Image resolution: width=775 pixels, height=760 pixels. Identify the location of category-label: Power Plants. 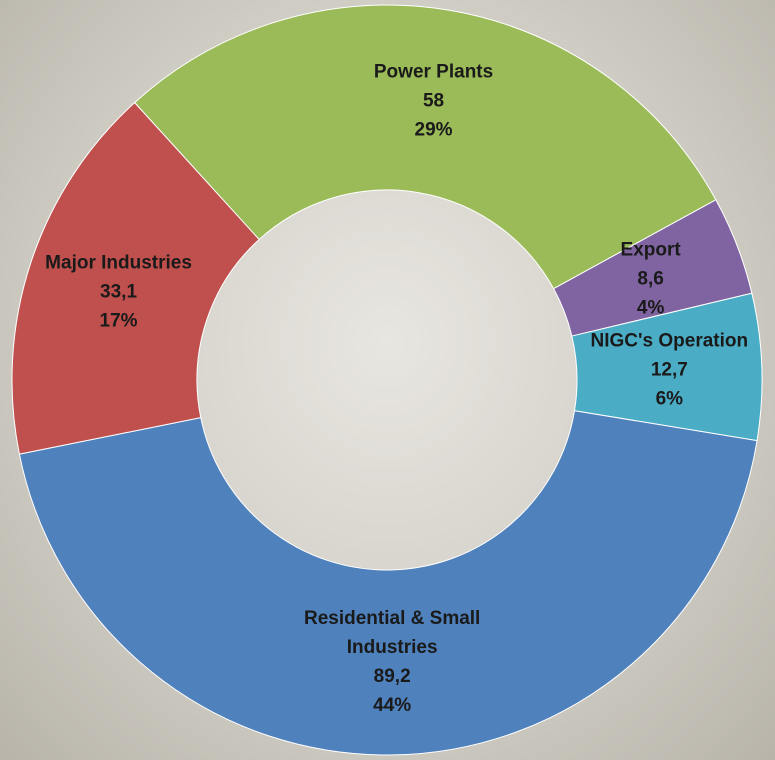
(433, 72).